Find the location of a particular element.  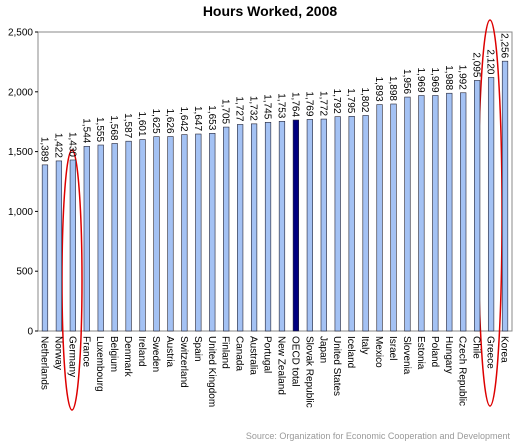

value-label: 1,732 is located at coordinates (253, 108).